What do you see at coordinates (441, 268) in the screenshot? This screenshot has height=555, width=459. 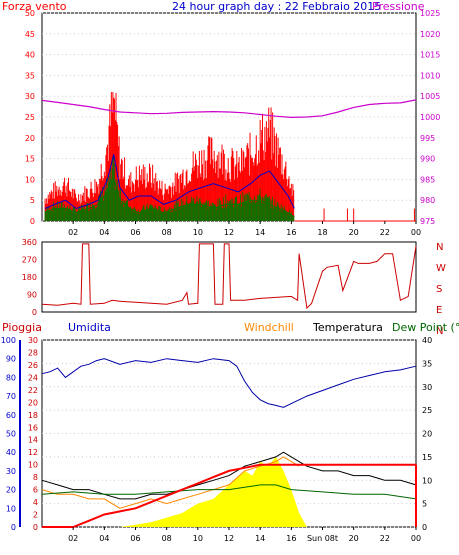 I see `compass-label: W` at bounding box center [441, 268].